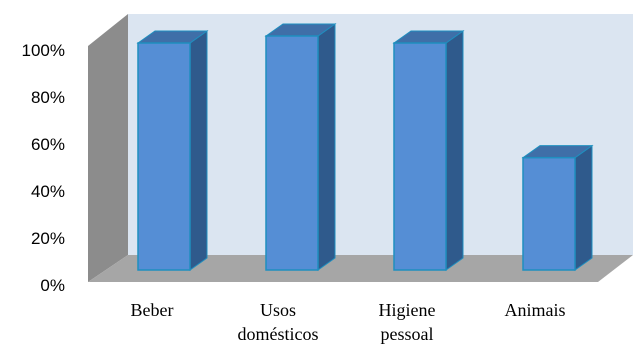  What do you see at coordinates (278, 310) in the screenshot?
I see `x-tick-label-line: Usos` at bounding box center [278, 310].